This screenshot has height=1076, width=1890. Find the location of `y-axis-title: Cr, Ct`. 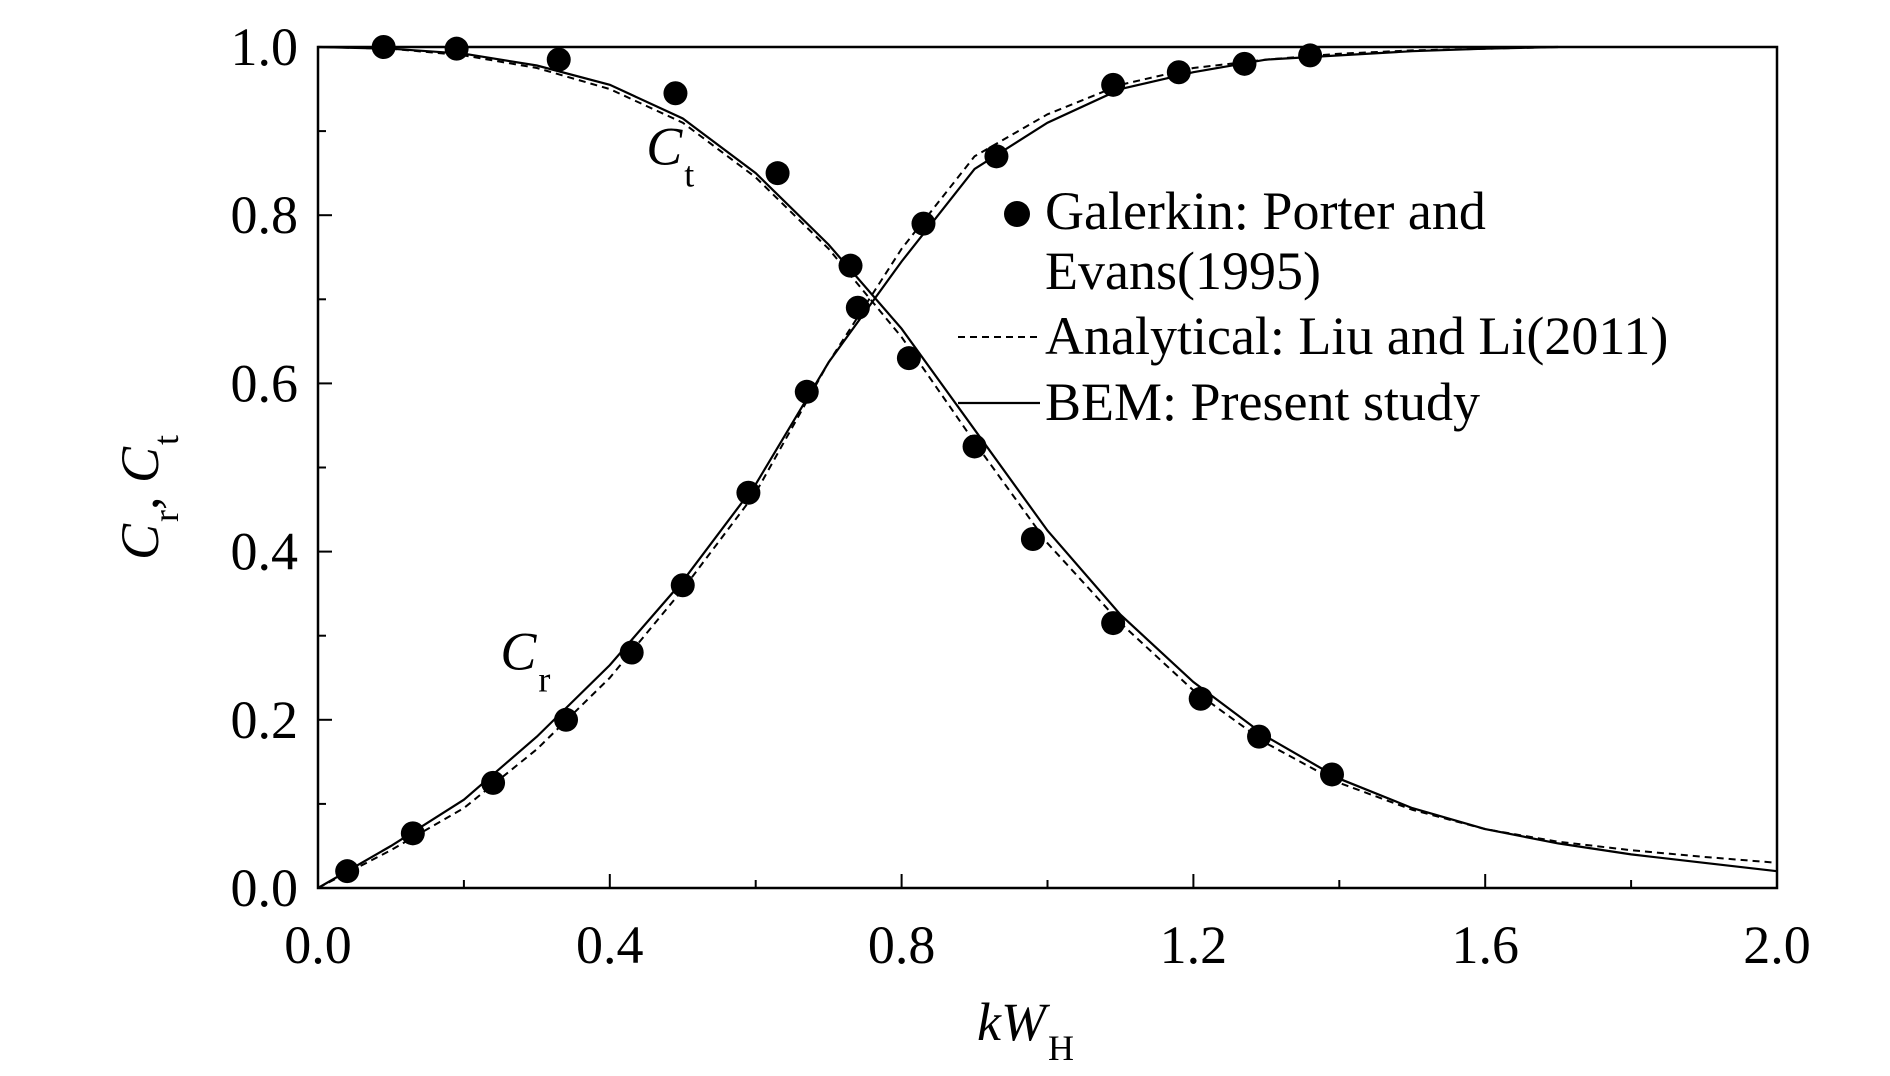

y-axis-title: Cr, Ct is located at coordinates (148, 497).